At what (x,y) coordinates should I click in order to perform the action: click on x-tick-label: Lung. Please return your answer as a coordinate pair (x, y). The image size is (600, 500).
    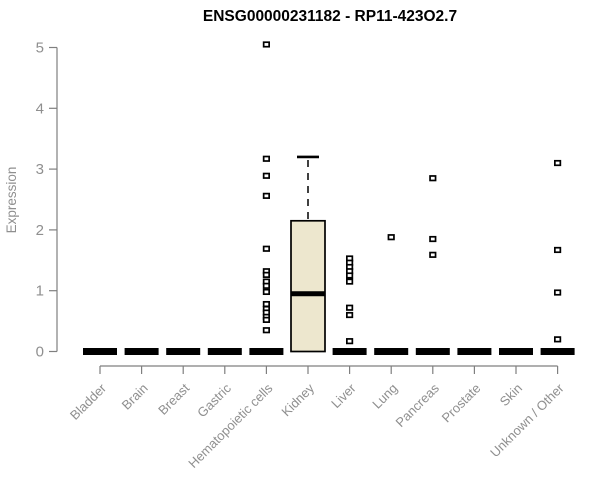
    Looking at the image, I should click on (384, 396).